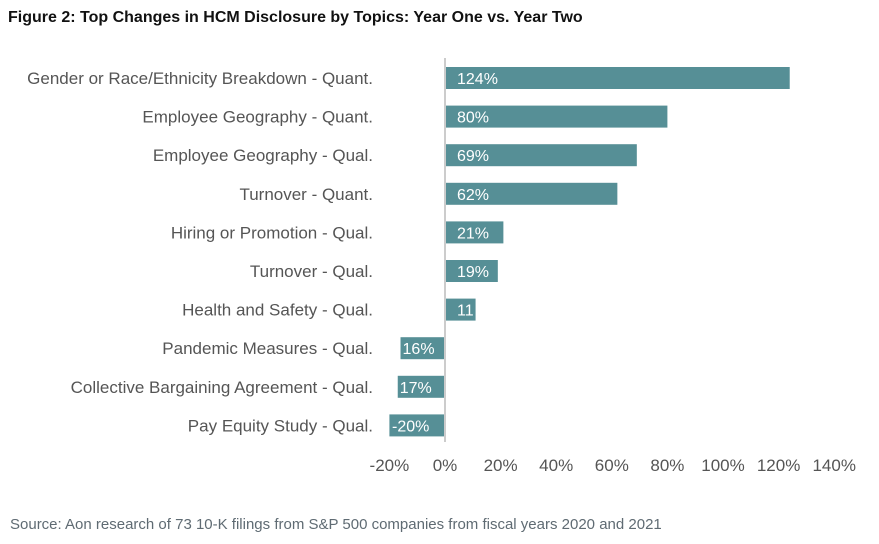 The image size is (879, 544). I want to click on category-label: Employee Geography - Quant., so click(257, 117).